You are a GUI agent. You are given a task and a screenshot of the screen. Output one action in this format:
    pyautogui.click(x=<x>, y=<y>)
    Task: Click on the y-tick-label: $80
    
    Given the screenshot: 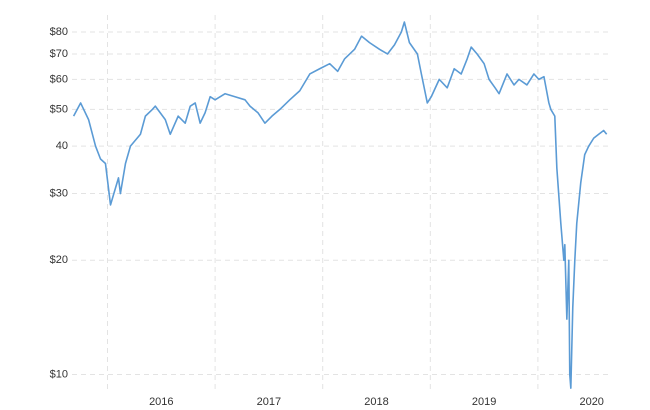 What is the action you would take?
    pyautogui.click(x=59, y=32)
    